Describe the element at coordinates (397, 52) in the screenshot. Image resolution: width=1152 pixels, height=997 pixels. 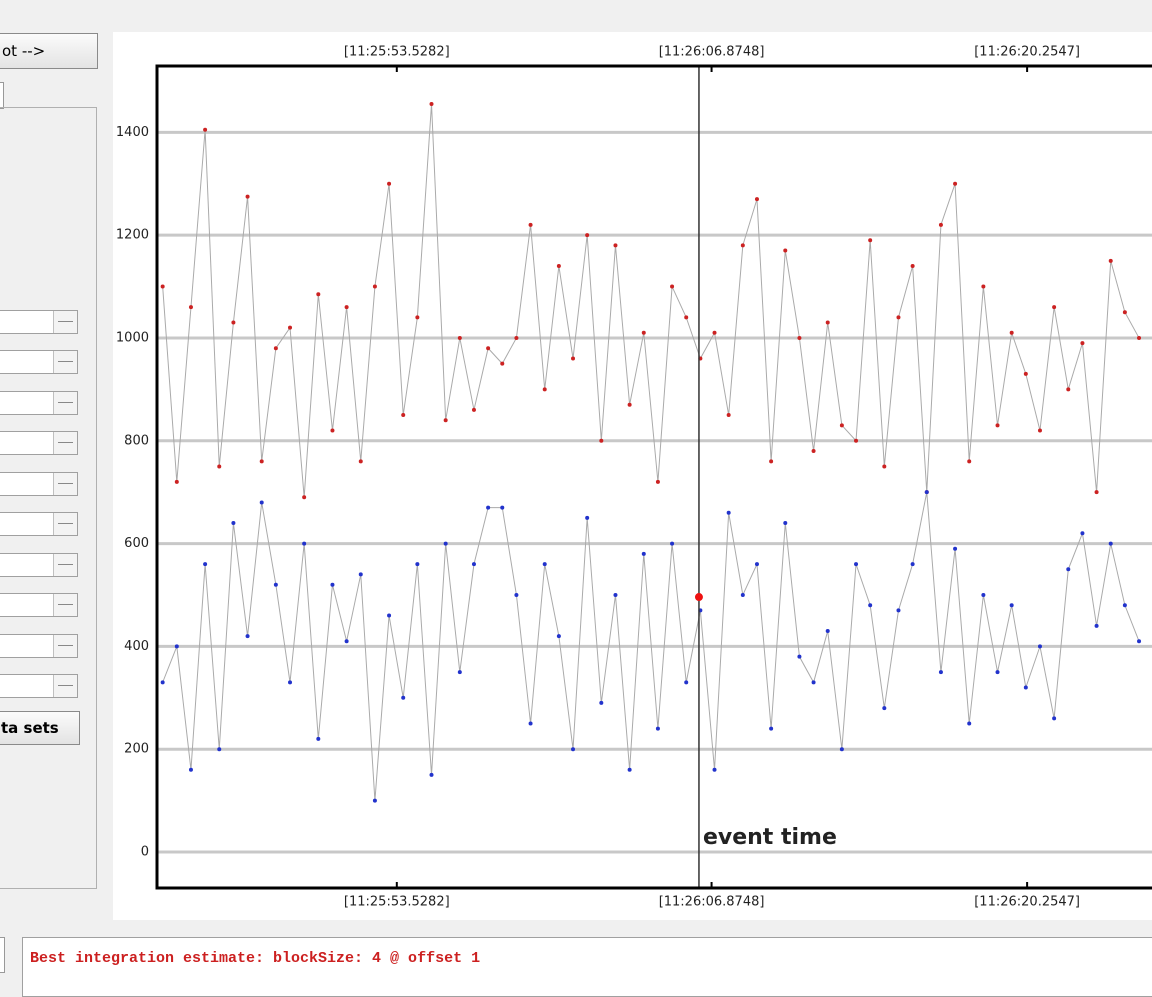
I see `x-tick-label-top: [11:25:53.5282]` at that location.